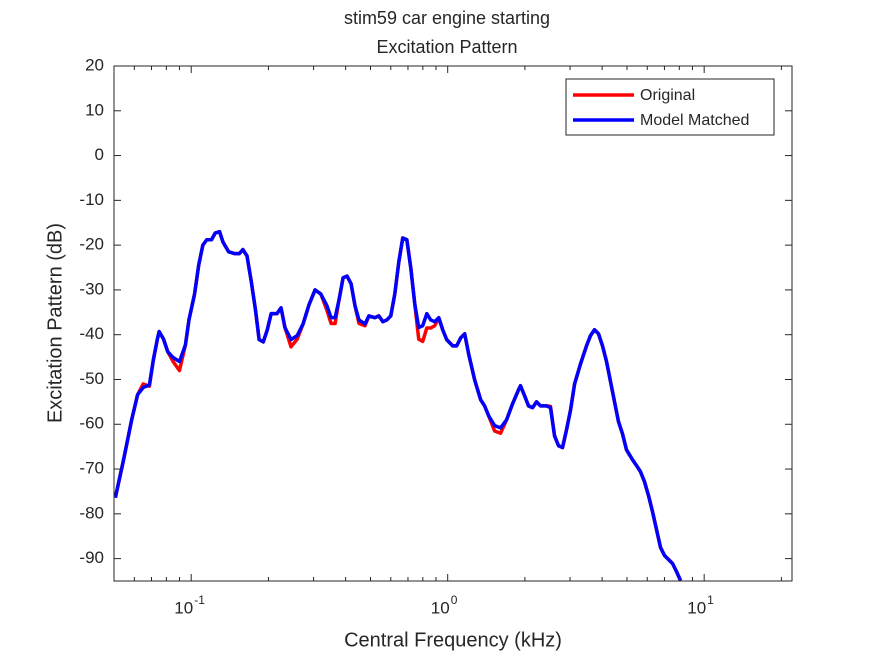  Describe the element at coordinates (694, 120) in the screenshot. I see `legend-label: Model Matched` at that location.